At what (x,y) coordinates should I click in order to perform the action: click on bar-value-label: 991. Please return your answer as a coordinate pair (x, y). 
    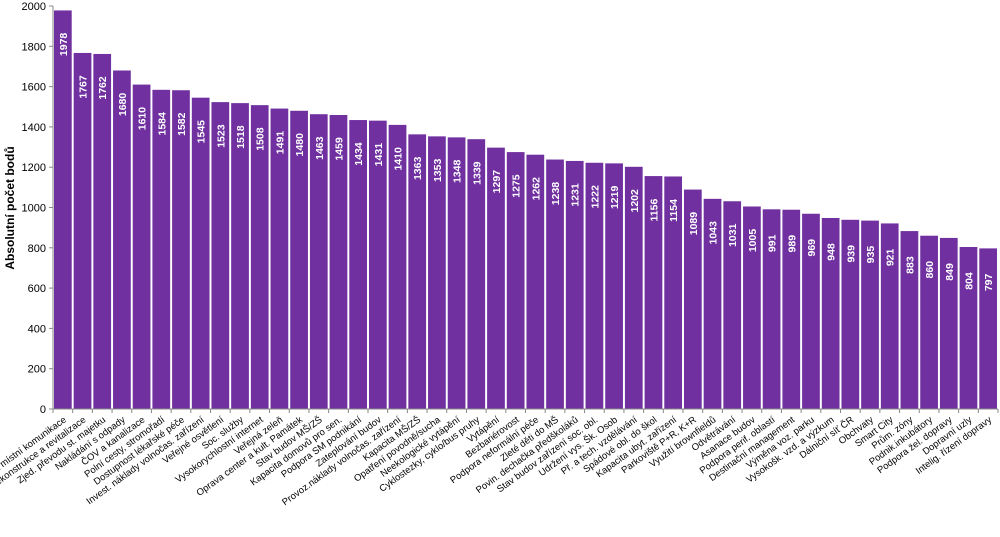
    Looking at the image, I should click on (773, 243).